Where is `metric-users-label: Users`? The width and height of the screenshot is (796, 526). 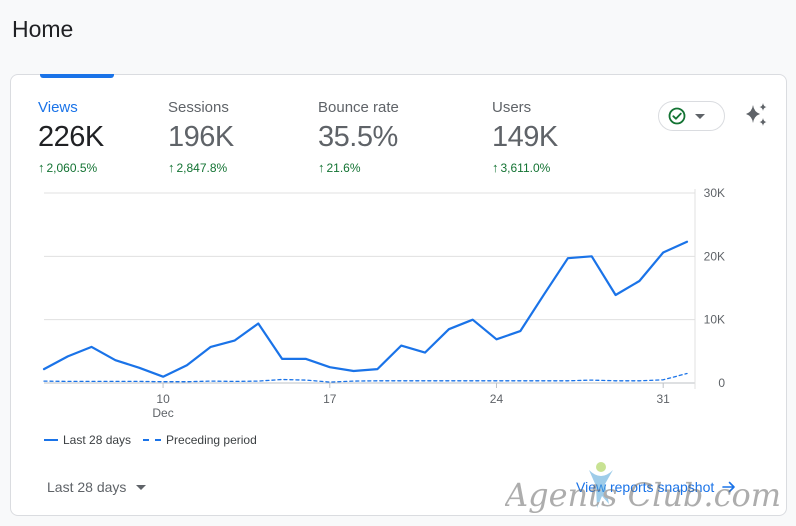
metric-users-label: Users is located at coordinates (512, 107).